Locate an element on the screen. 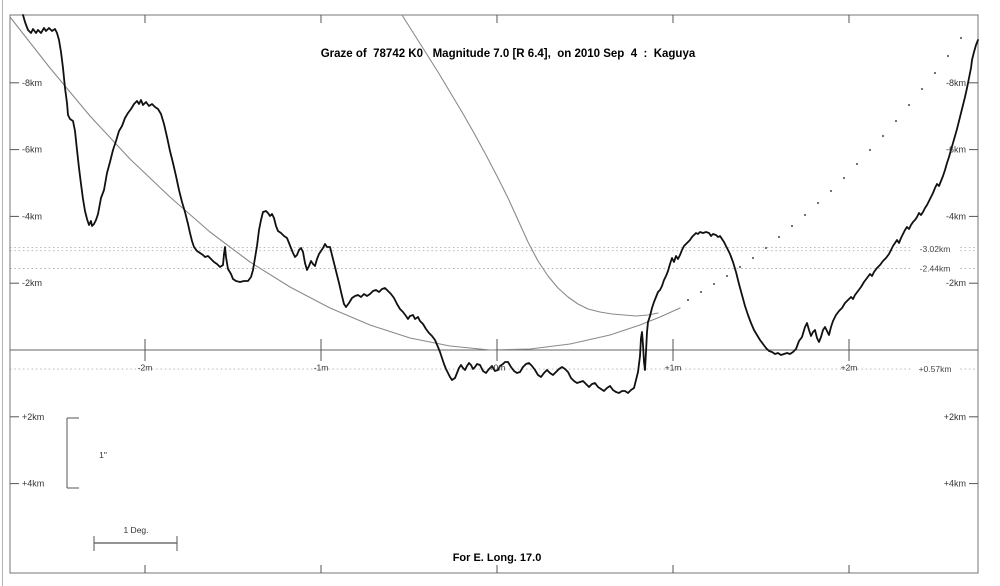 The width and height of the screenshot is (1000, 586). arcsec-scale-label: 1" is located at coordinates (103, 455).